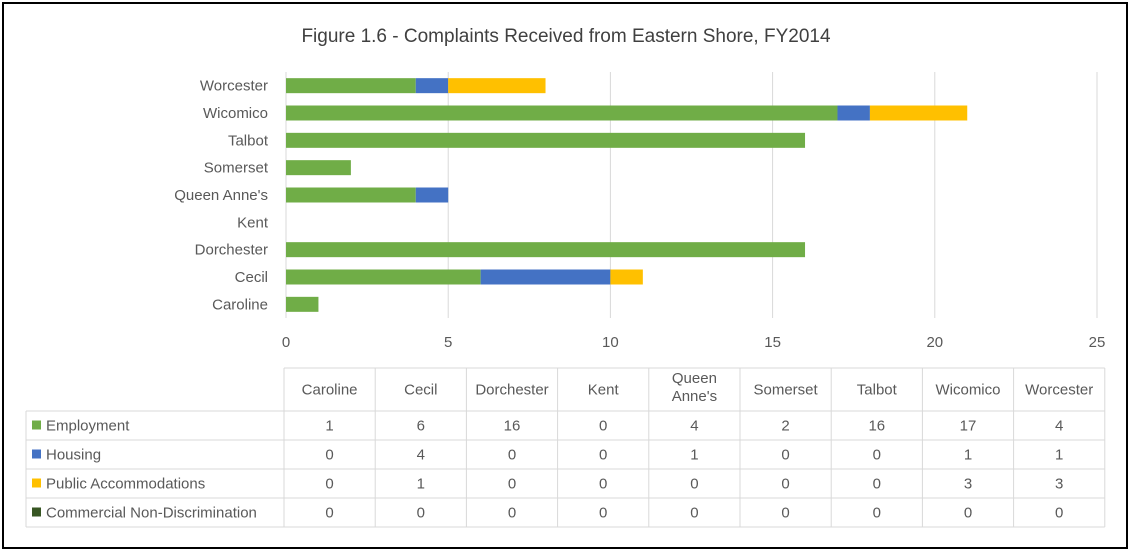 The width and height of the screenshot is (1131, 551). I want to click on table-cell-employment-somerset: 2, so click(785, 426).